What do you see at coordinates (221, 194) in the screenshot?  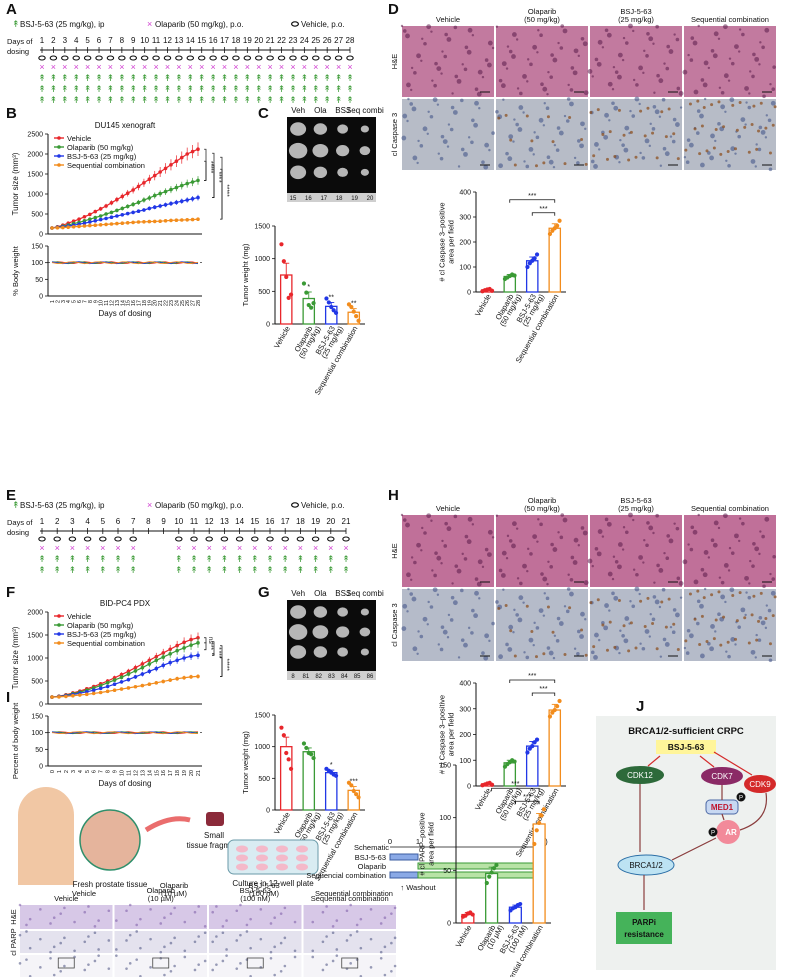 I see `sig-bracket` at bounding box center [221, 194].